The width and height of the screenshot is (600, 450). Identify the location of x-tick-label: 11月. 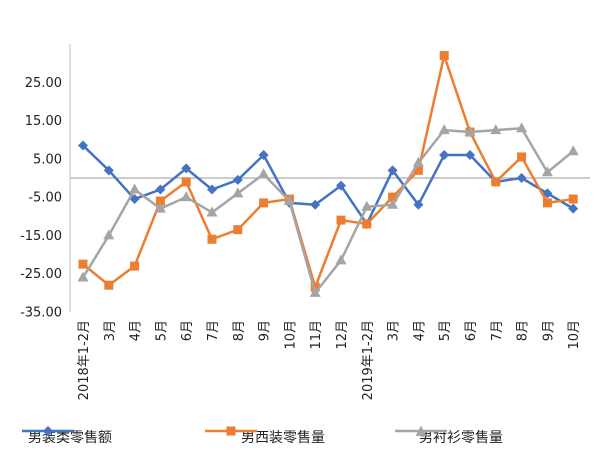
(316, 335).